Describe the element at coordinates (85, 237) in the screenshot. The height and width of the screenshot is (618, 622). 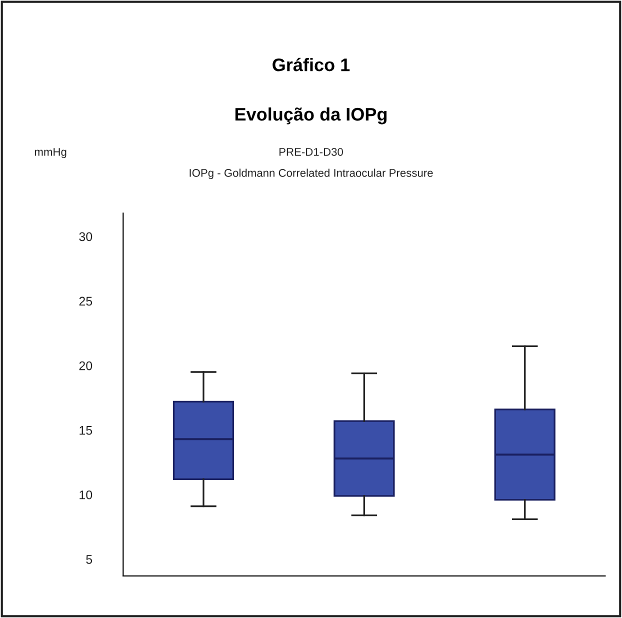
I see `y-tick-label: 30` at that location.